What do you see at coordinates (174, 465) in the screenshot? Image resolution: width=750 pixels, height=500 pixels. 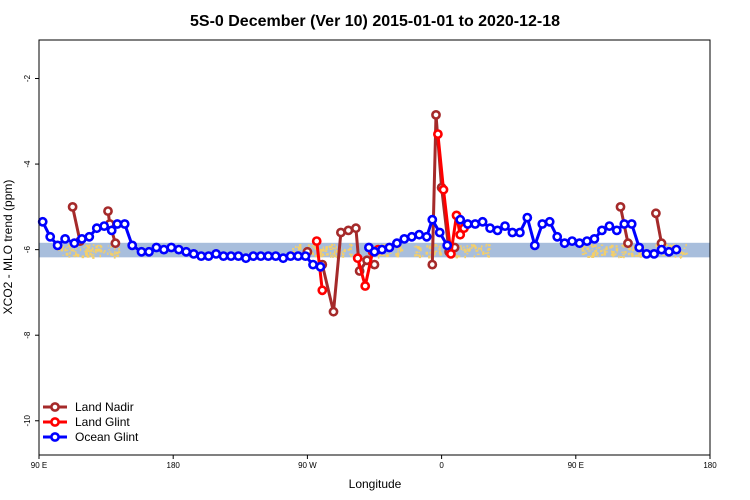 I see `x-tick-label: 180` at bounding box center [174, 465].